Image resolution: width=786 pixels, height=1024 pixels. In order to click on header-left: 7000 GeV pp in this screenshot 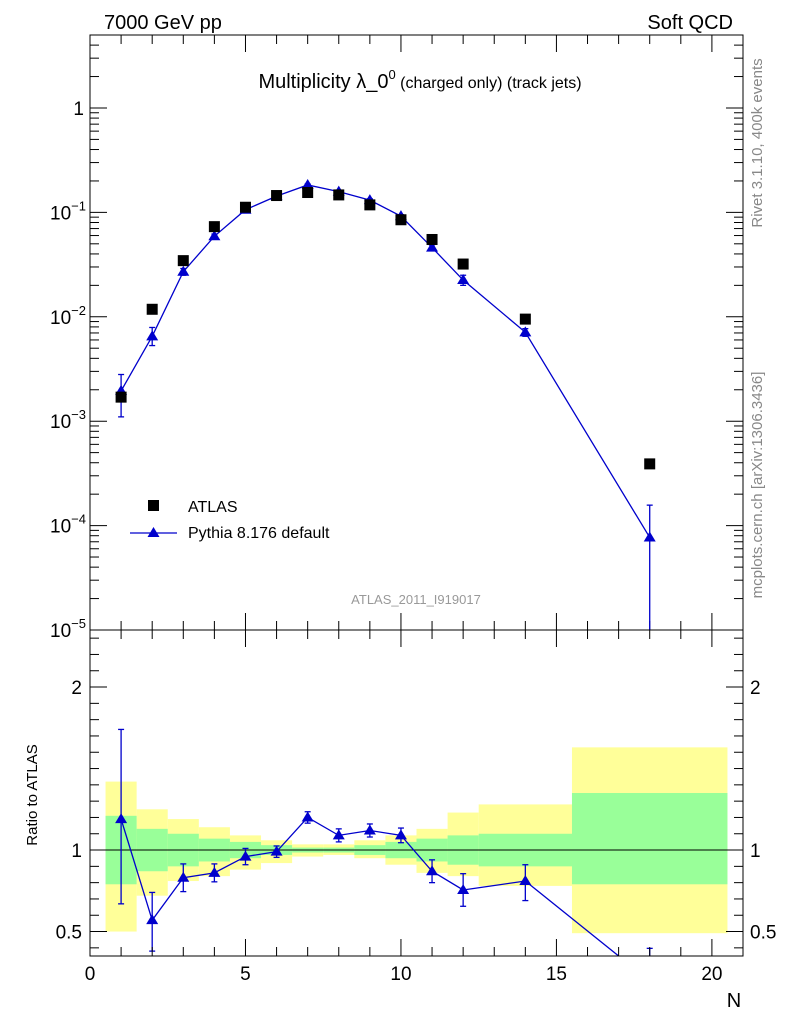, I will do `click(163, 23)`.